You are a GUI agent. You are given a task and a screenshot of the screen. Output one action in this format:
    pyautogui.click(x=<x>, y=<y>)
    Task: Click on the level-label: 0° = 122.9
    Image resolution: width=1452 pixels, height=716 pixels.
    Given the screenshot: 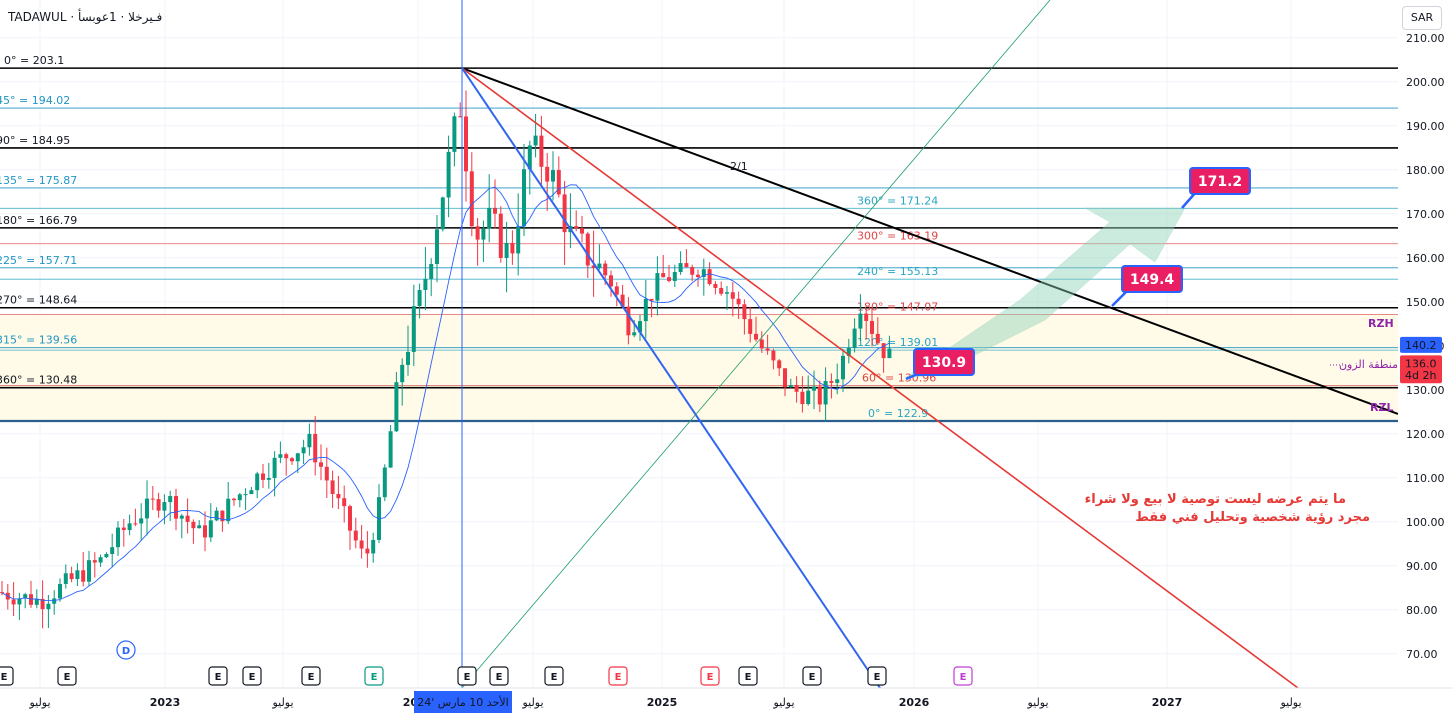 What is the action you would take?
    pyautogui.click(x=898, y=413)
    